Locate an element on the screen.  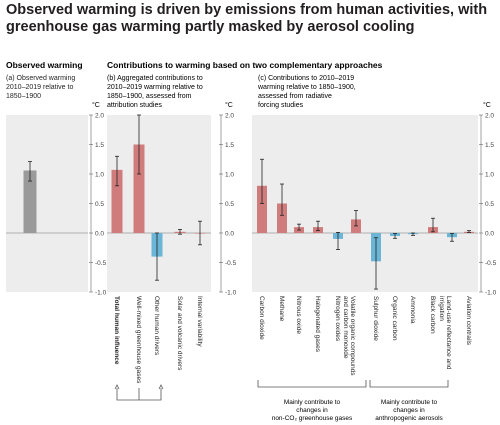
group-label-aerosols-2: changes in is located at coordinates (409, 410).